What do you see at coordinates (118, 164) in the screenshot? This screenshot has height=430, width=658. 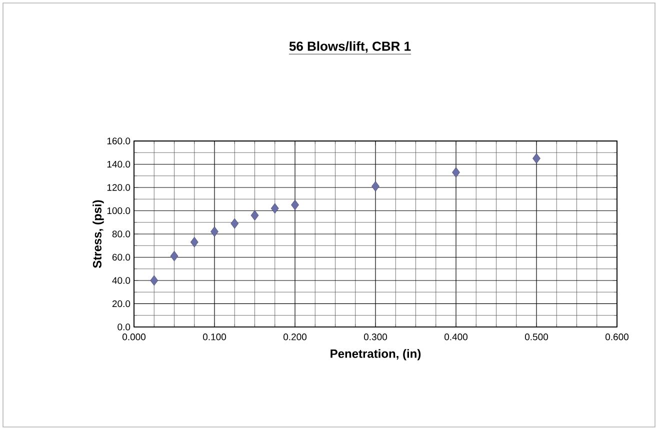 I see `y-tick-label: 140.0` at bounding box center [118, 164].